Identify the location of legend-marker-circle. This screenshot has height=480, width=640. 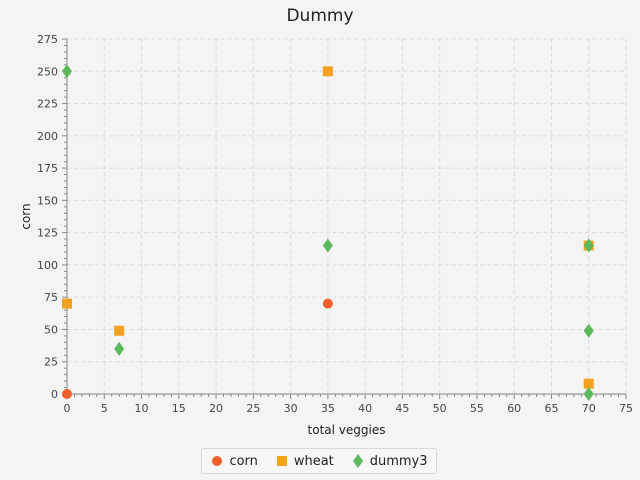
(217, 461).